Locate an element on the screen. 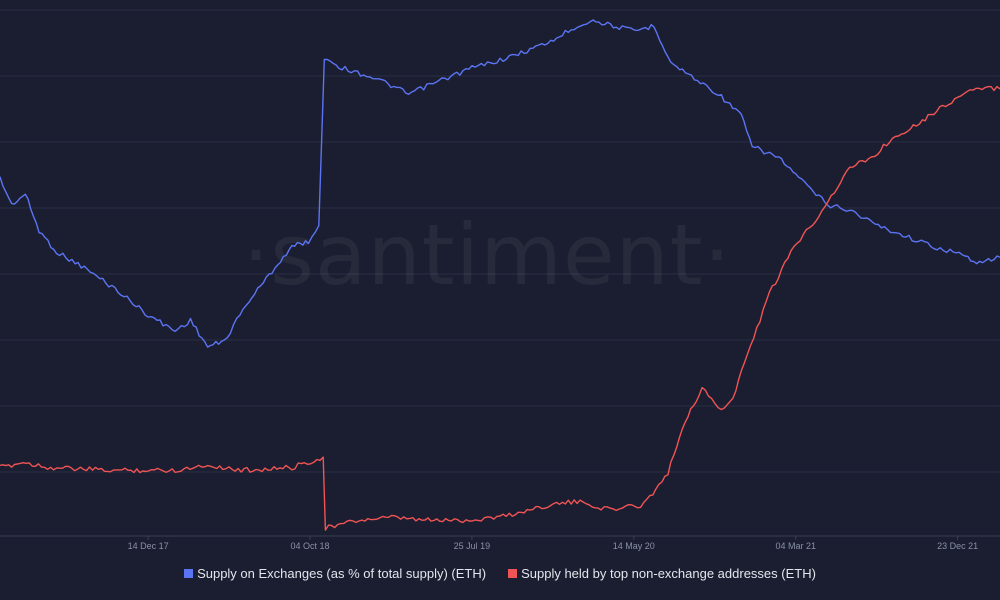 This screenshot has width=1000, height=600. x-tick-label: 25 Jul 19 is located at coordinates (472, 546).